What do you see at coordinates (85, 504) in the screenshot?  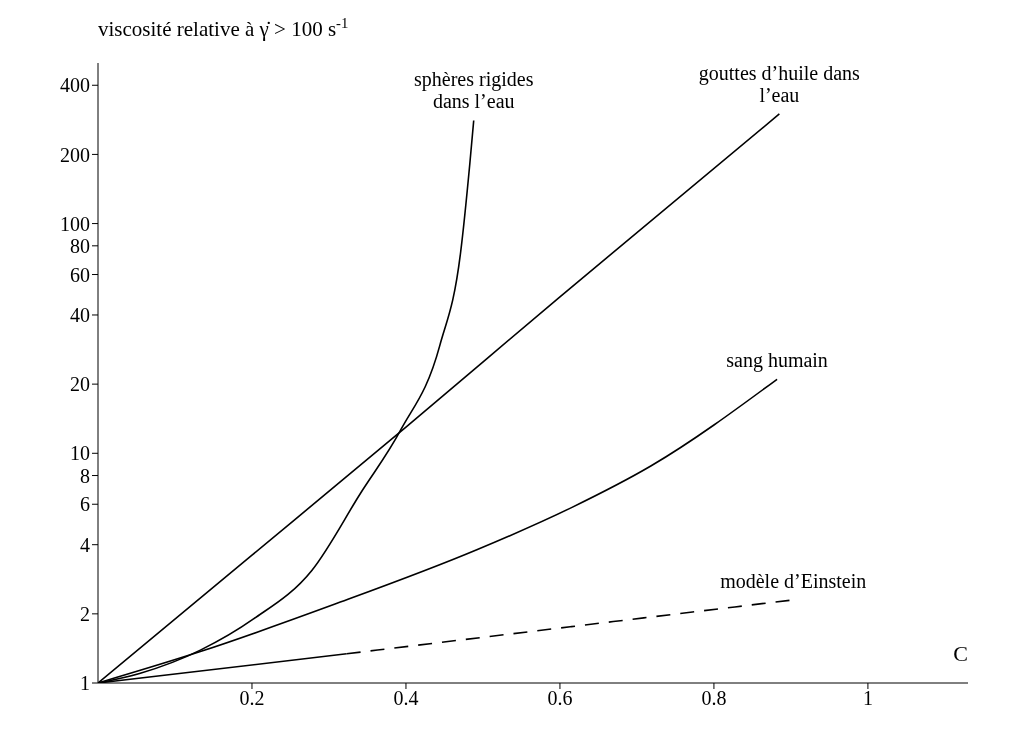 I see `y-tick-label: 6` at bounding box center [85, 504].